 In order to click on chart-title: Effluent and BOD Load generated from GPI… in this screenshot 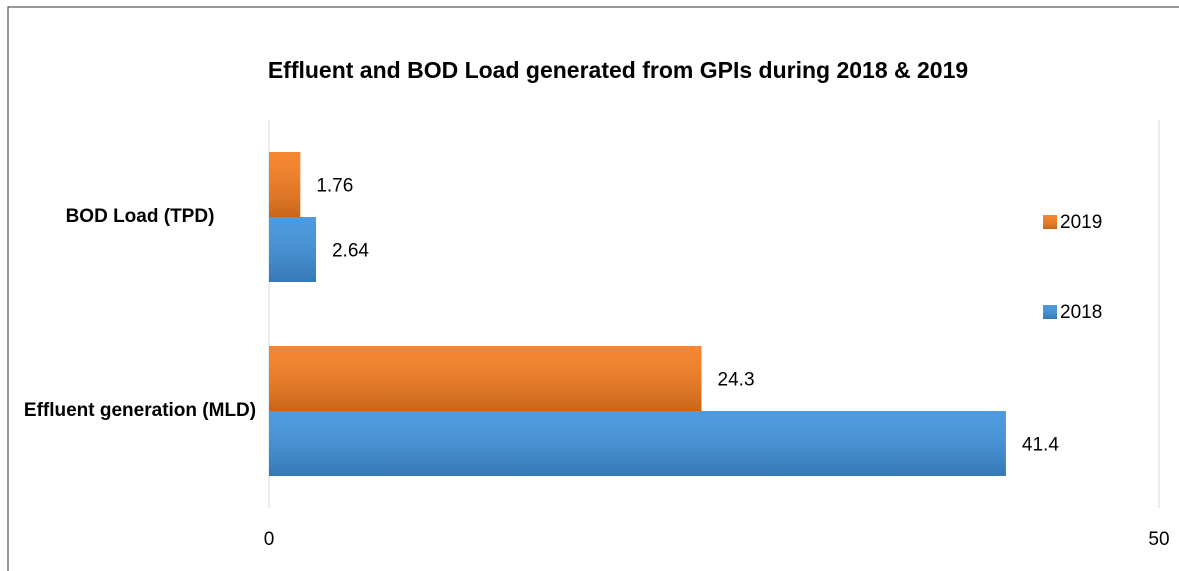, I will do `click(618, 70)`.